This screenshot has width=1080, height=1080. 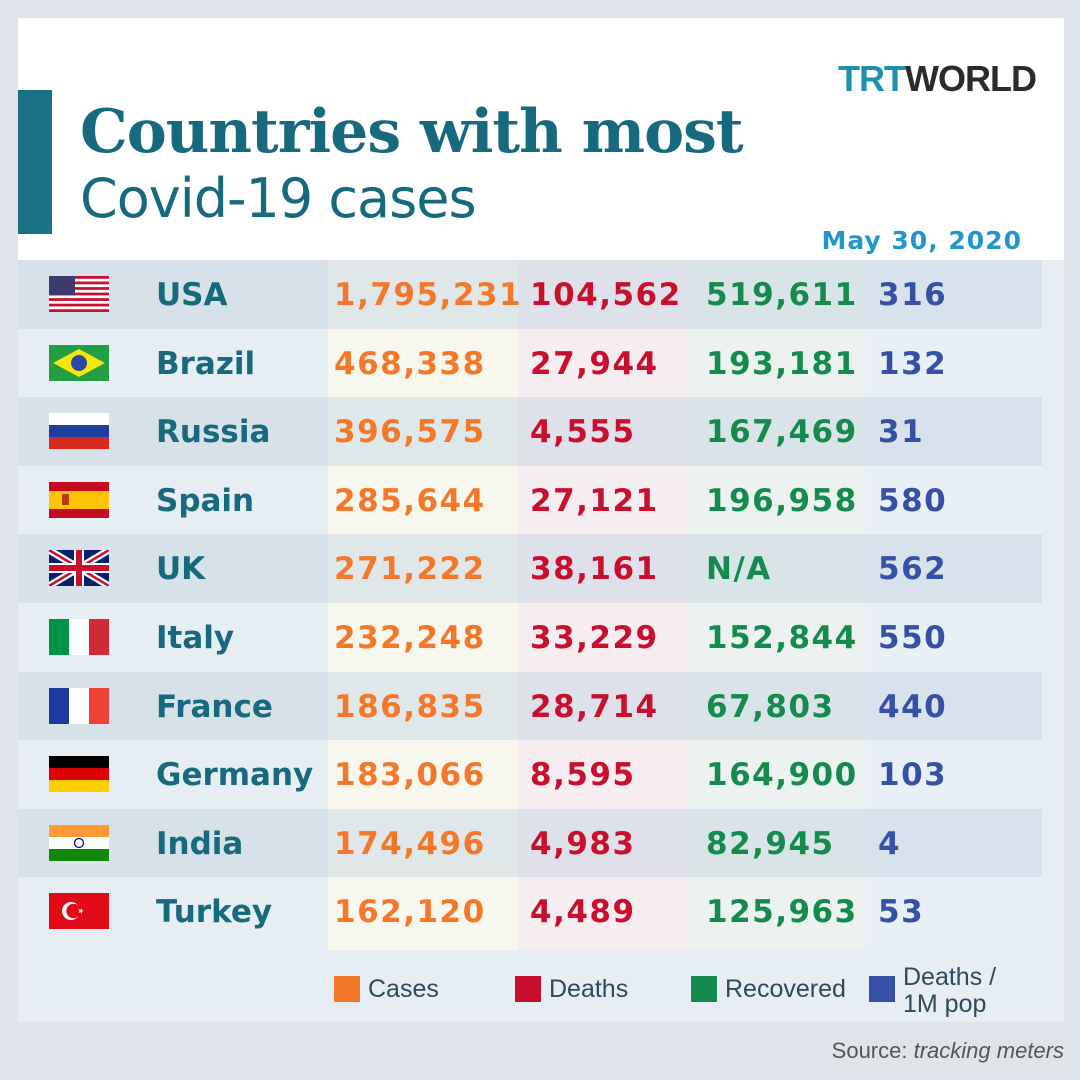 What do you see at coordinates (79, 362) in the screenshot?
I see `brazil-flag-icon` at bounding box center [79, 362].